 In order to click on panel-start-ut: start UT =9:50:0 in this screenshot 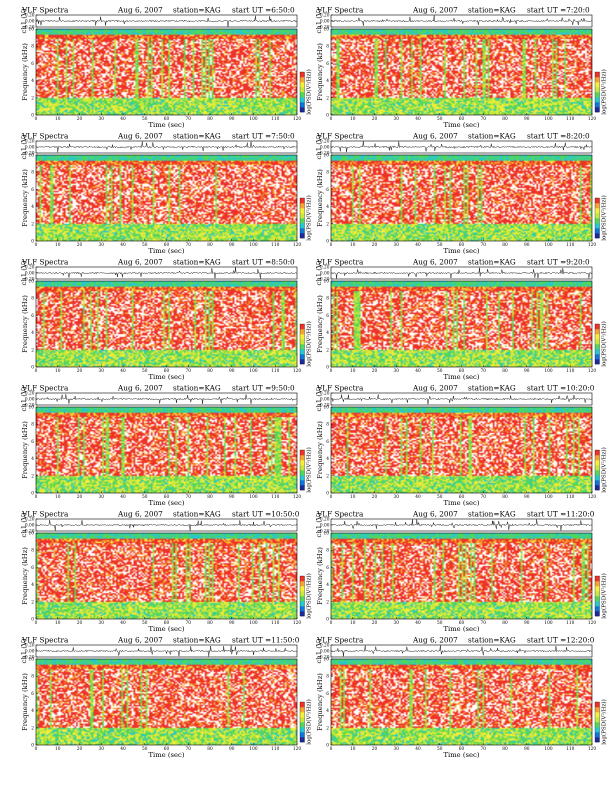, I will do `click(263, 388)`.